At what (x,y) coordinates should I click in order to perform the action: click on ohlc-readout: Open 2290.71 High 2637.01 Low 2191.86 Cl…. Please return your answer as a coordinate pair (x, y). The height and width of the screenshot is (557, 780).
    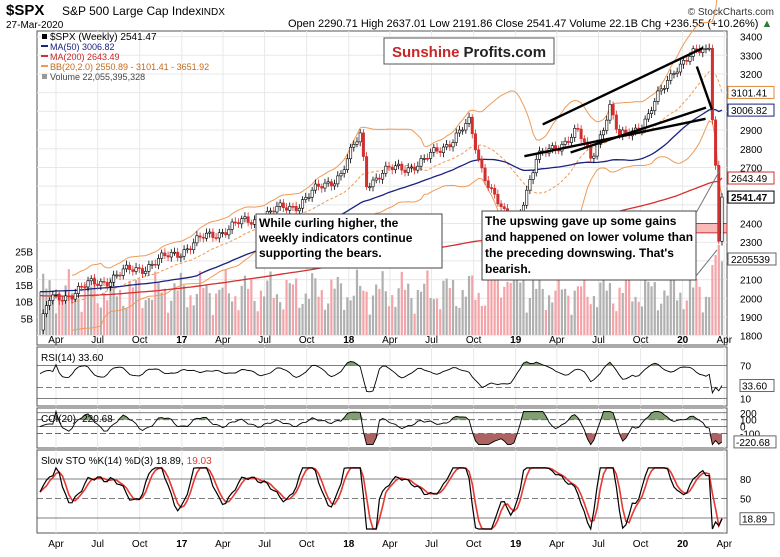
    Looking at the image, I should click on (530, 24).